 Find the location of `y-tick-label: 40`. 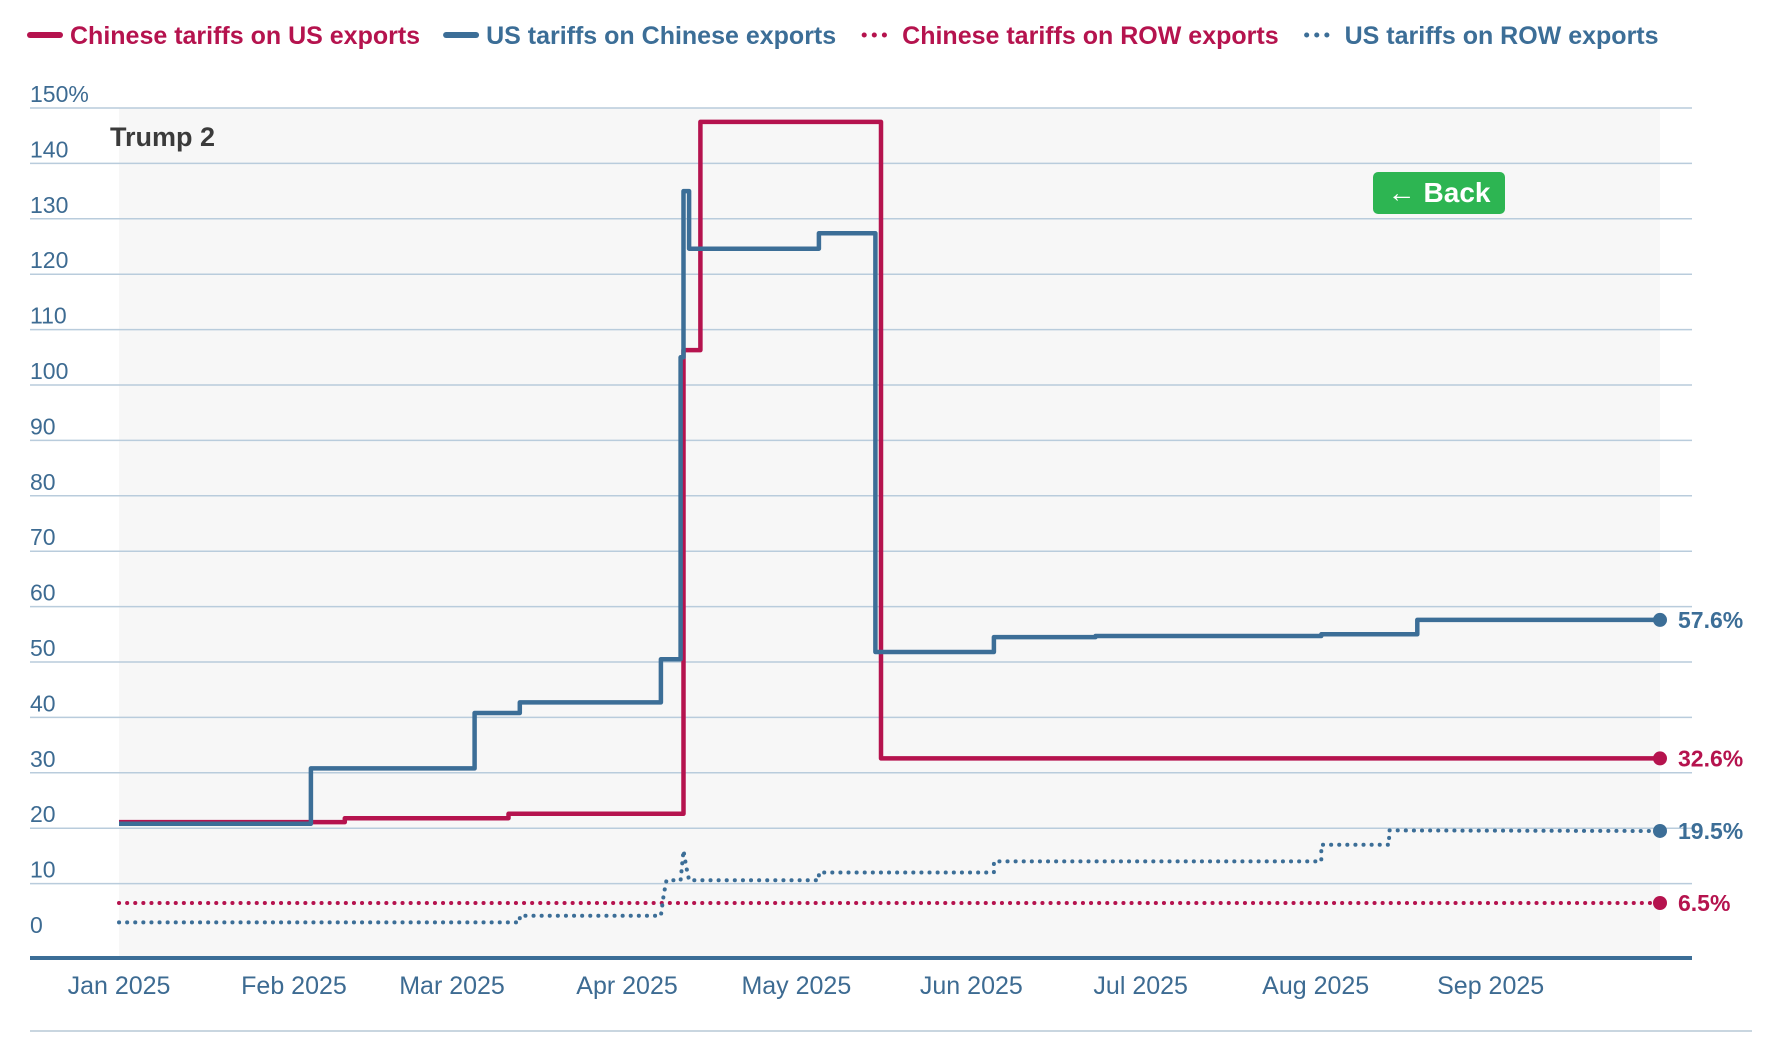

y-tick-label: 40 is located at coordinates (43, 703).